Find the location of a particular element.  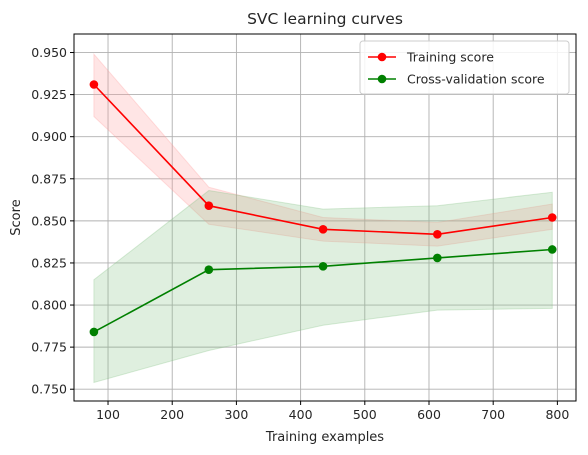

legend: Training score Cross-validation score is located at coordinates (464, 67).